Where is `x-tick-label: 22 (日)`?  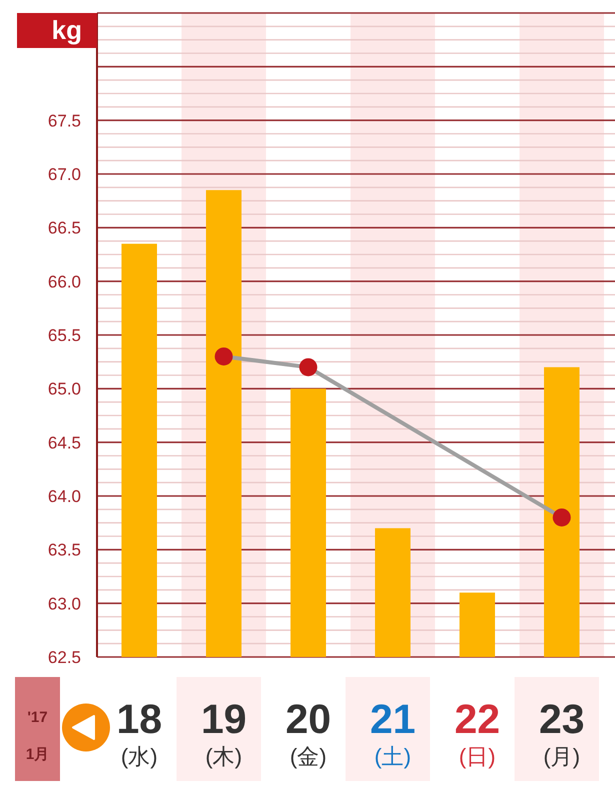
x-tick-label: 22 (日) is located at coordinates (477, 732).